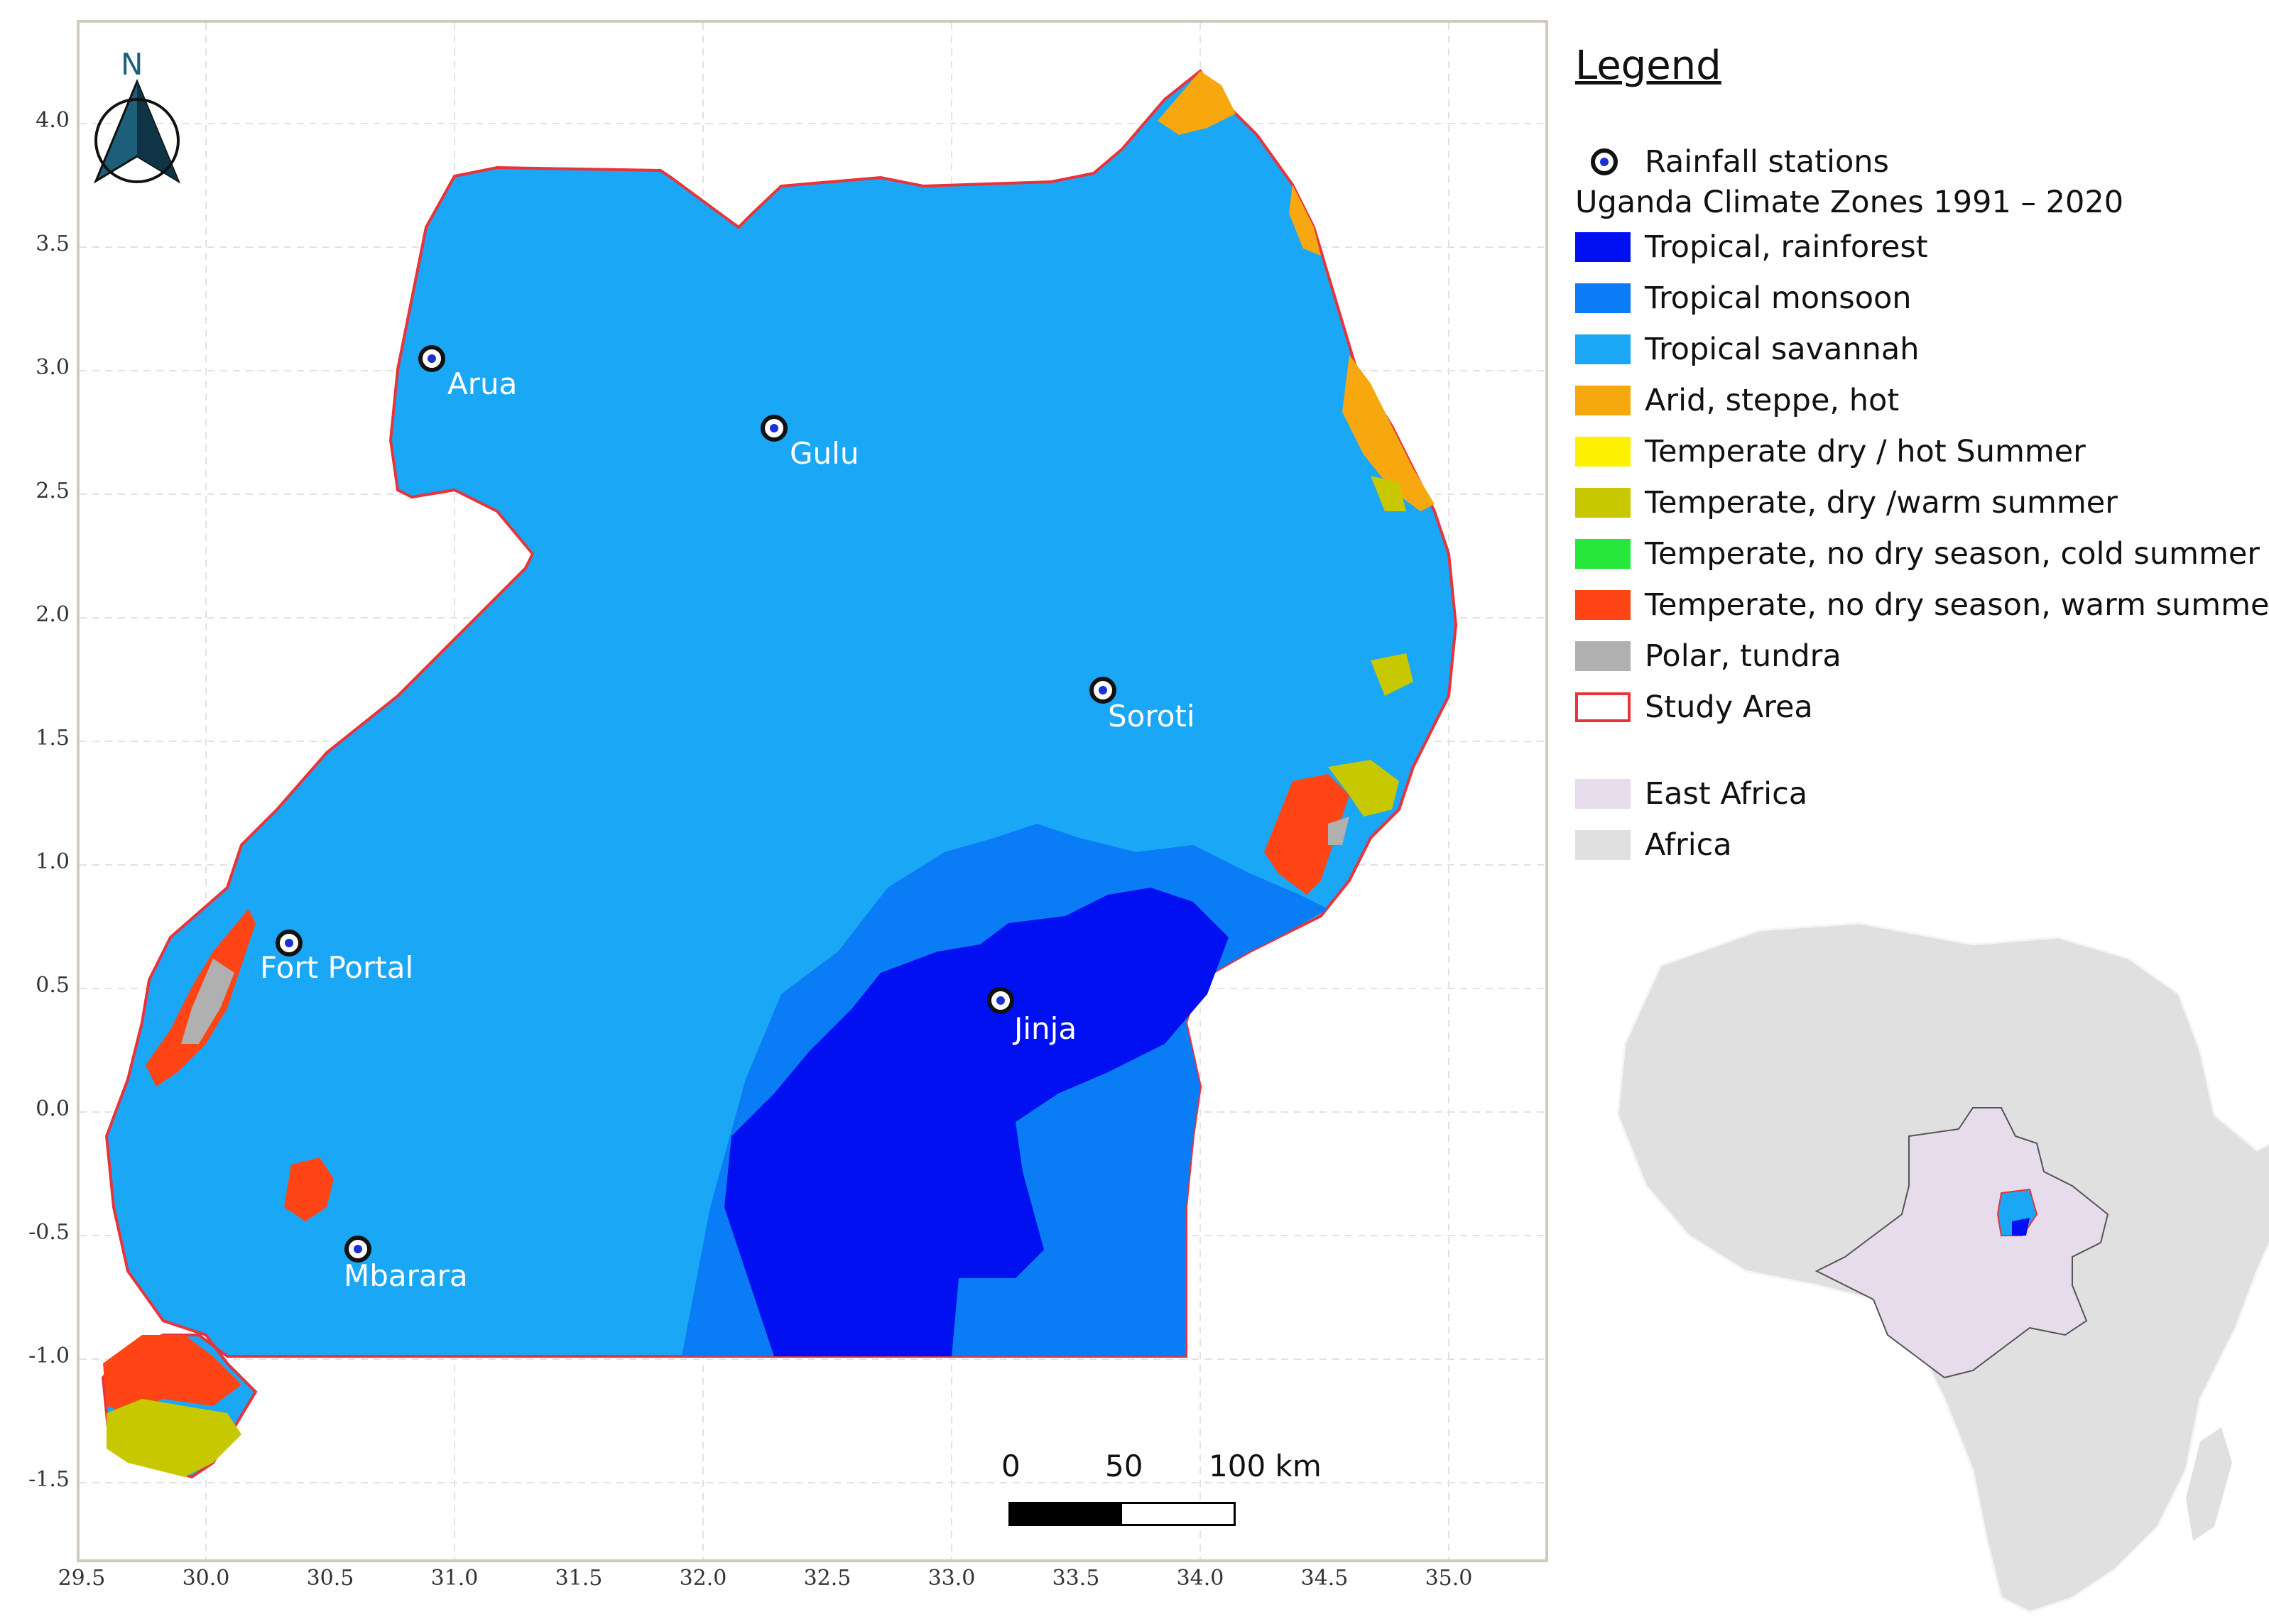 This screenshot has height=1624, width=2269. What do you see at coordinates (1124, 1466) in the screenshot?
I see `scale-label-50: 50` at bounding box center [1124, 1466].